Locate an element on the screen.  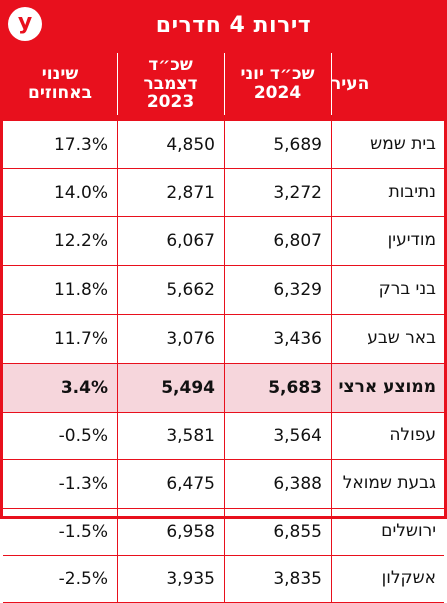
cell-city: גבעת שמואל is located at coordinates (389, 483).